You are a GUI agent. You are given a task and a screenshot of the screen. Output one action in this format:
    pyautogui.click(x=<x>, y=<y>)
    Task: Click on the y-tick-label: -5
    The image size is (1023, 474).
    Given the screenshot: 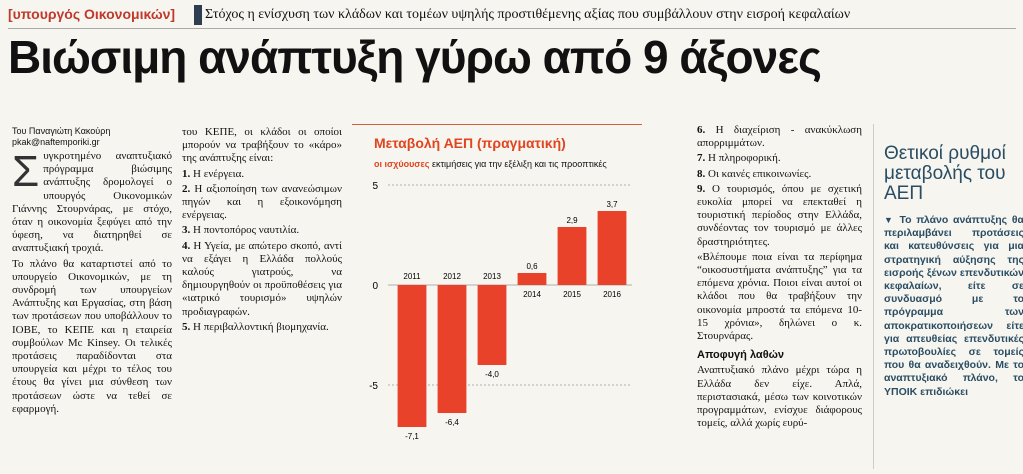 What is the action you would take?
    pyautogui.click(x=373, y=386)
    